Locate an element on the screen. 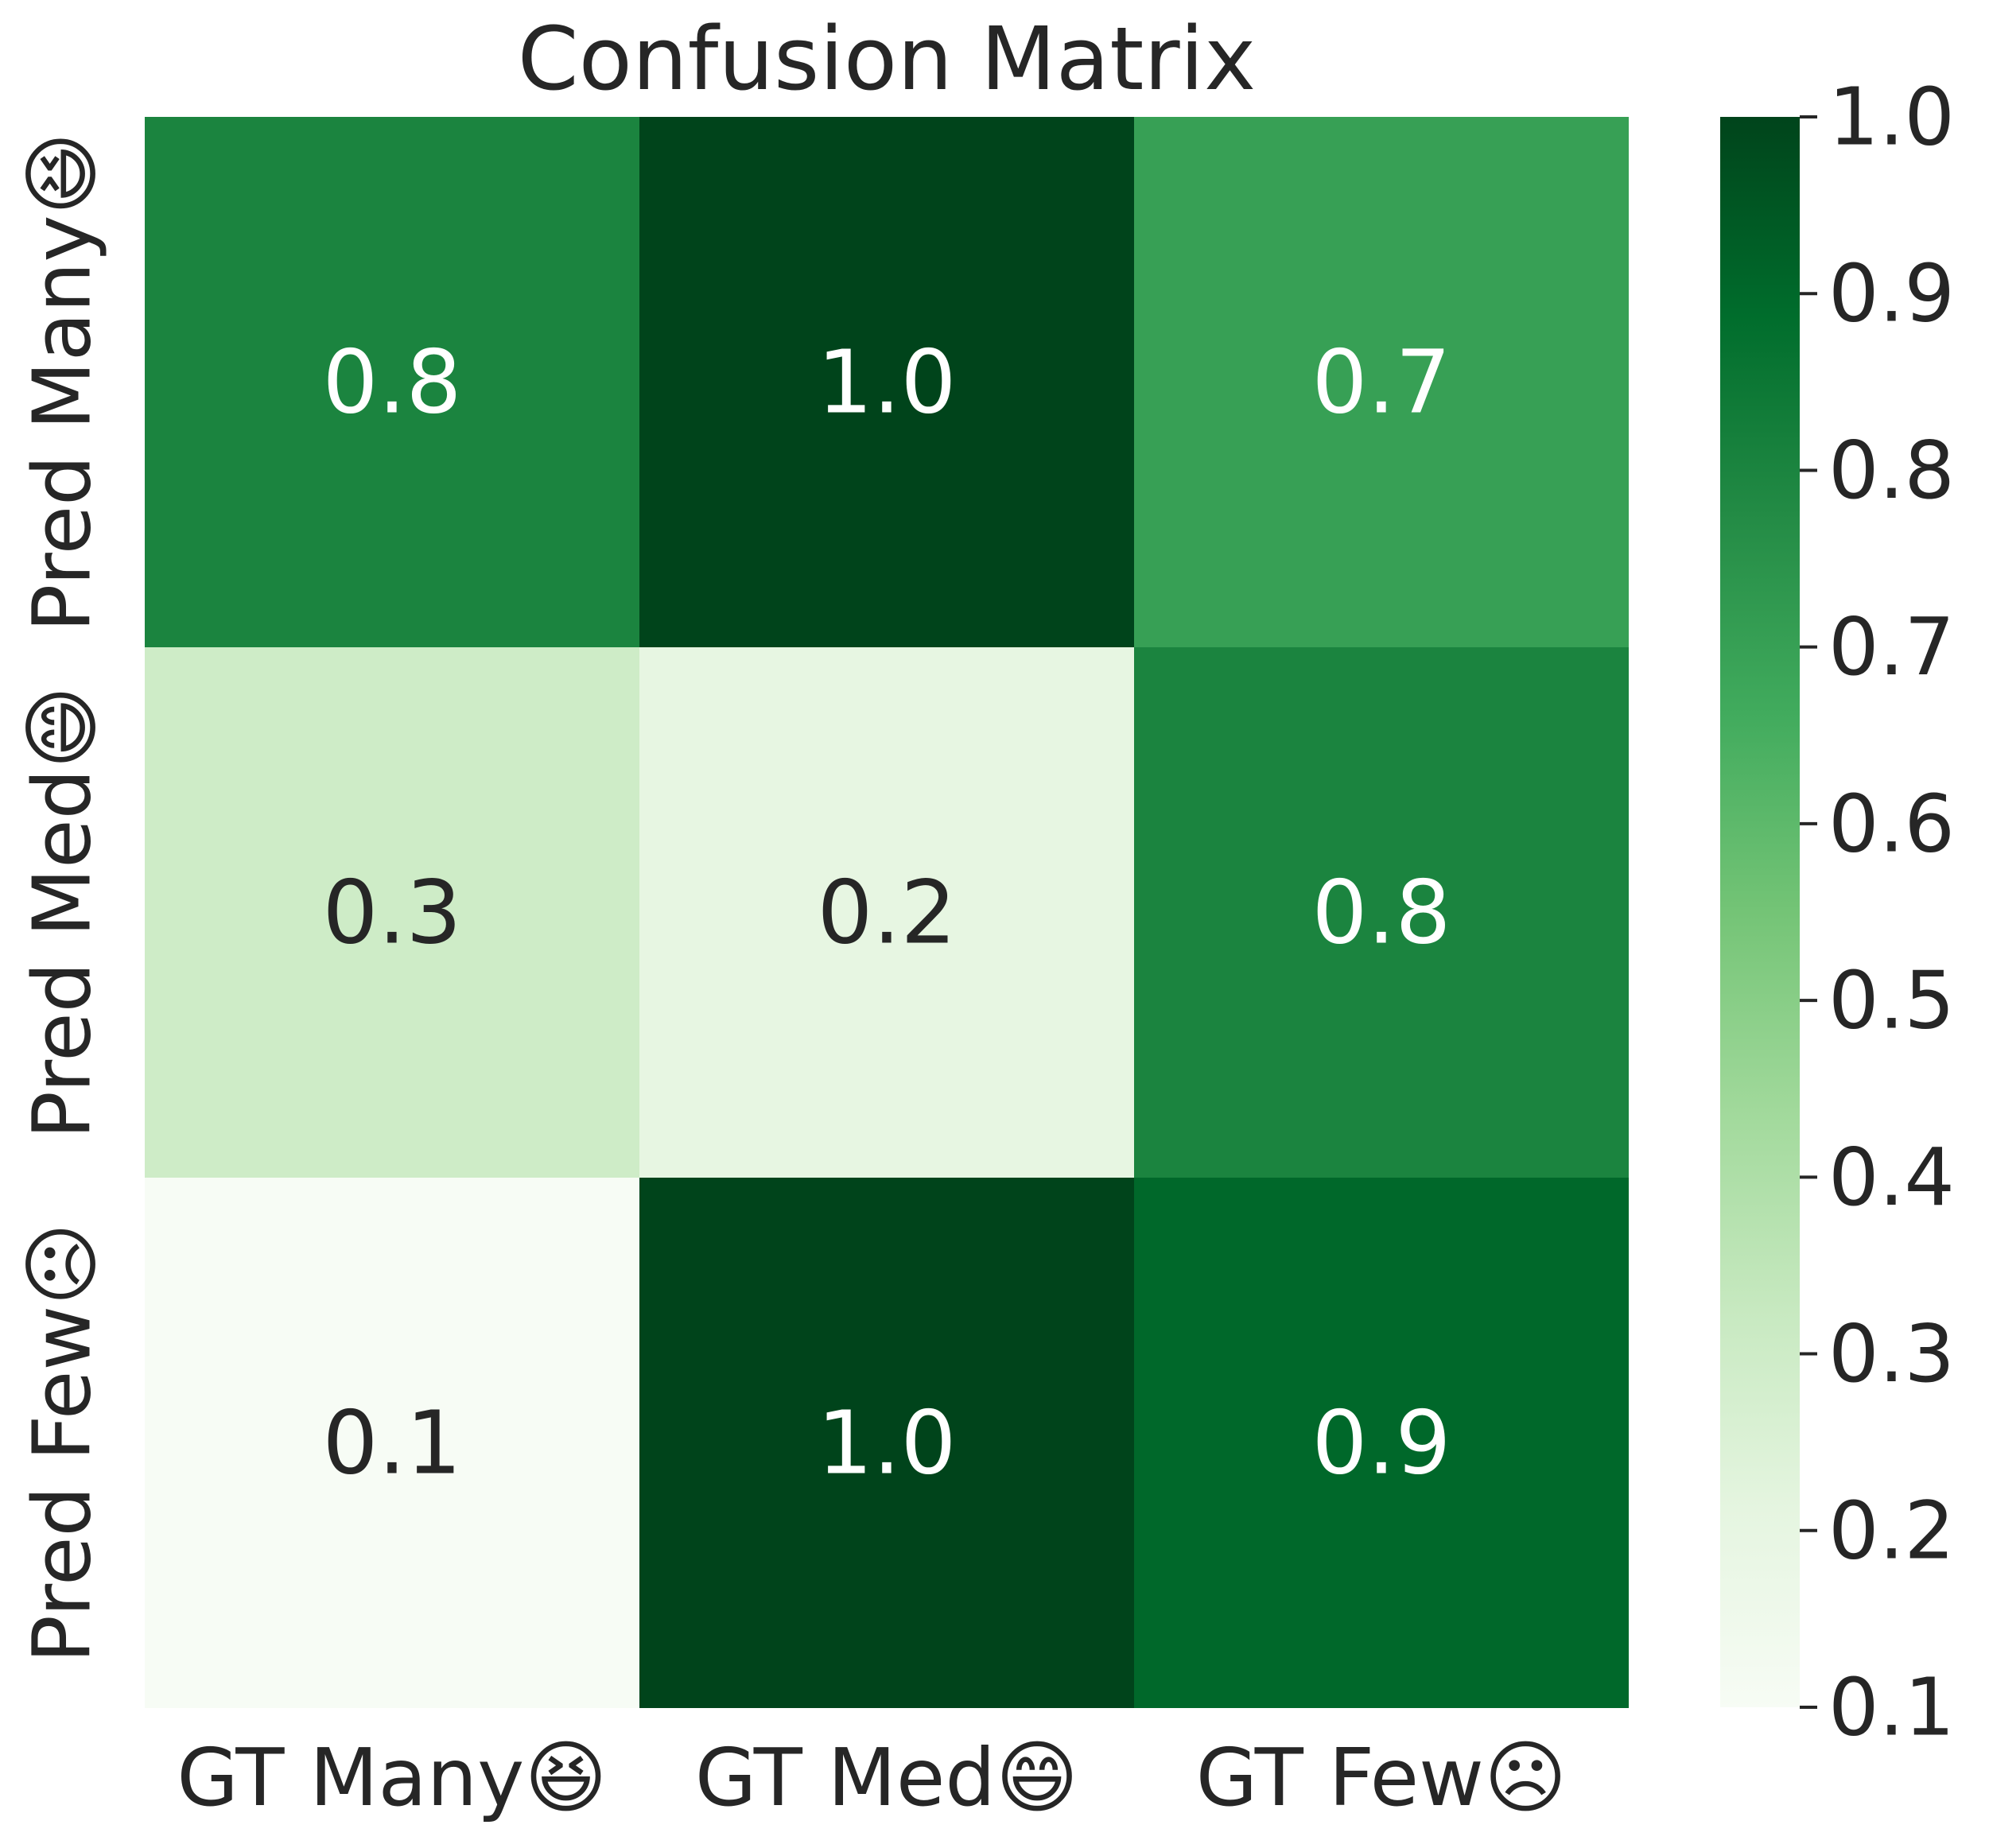 The image size is (1989, 1848). heatmap-cell-r2-c1 is located at coordinates (886, 1443).